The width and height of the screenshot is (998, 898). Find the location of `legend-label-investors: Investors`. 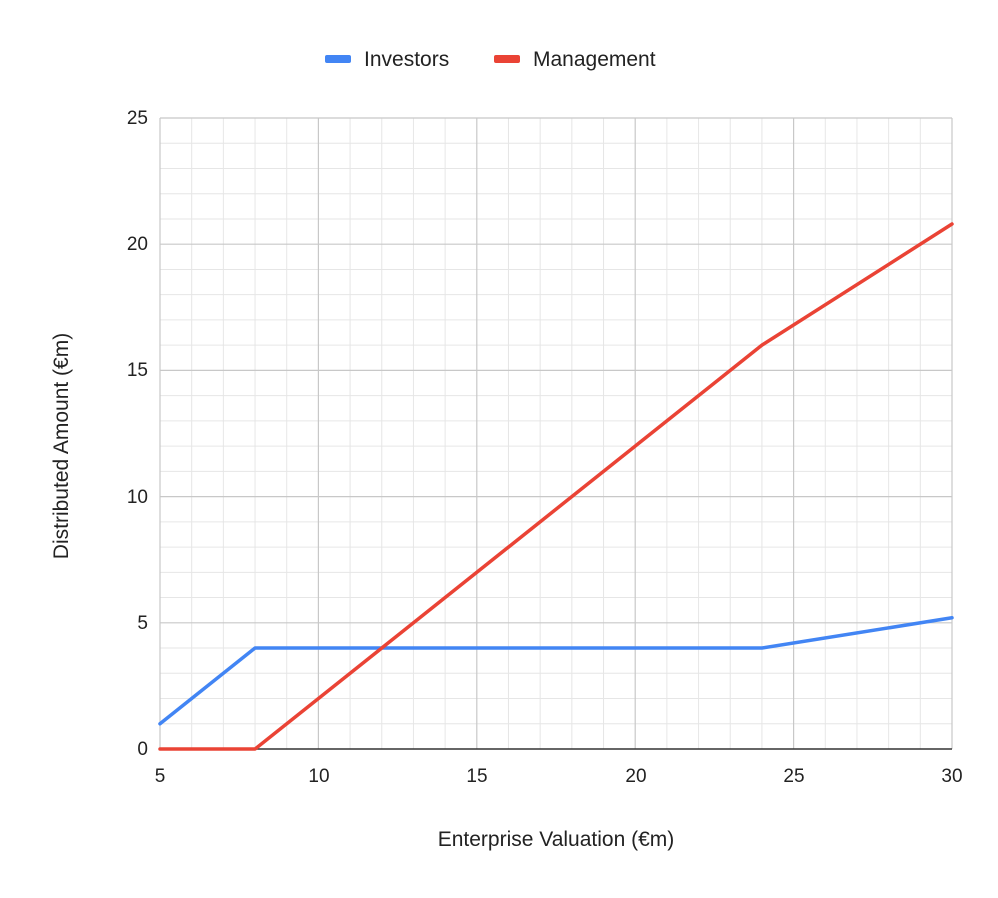

legend-label-investors: Investors is located at coordinates (406, 59).